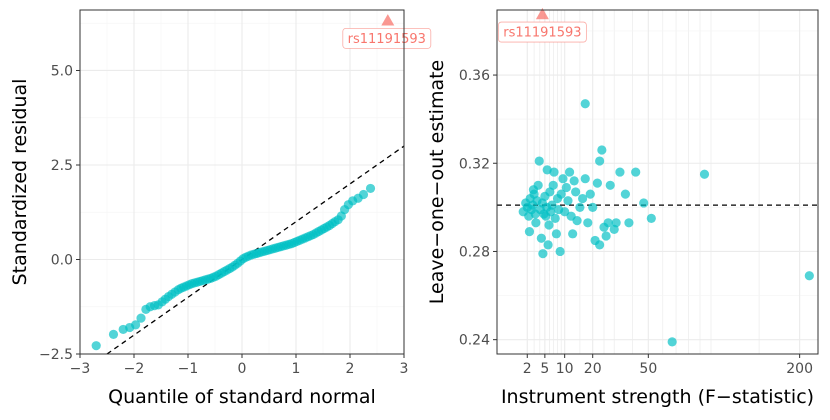 This screenshot has height=420, width=830. Describe the element at coordinates (544, 369) in the screenshot. I see `loo-x-tick-label: 5` at that location.